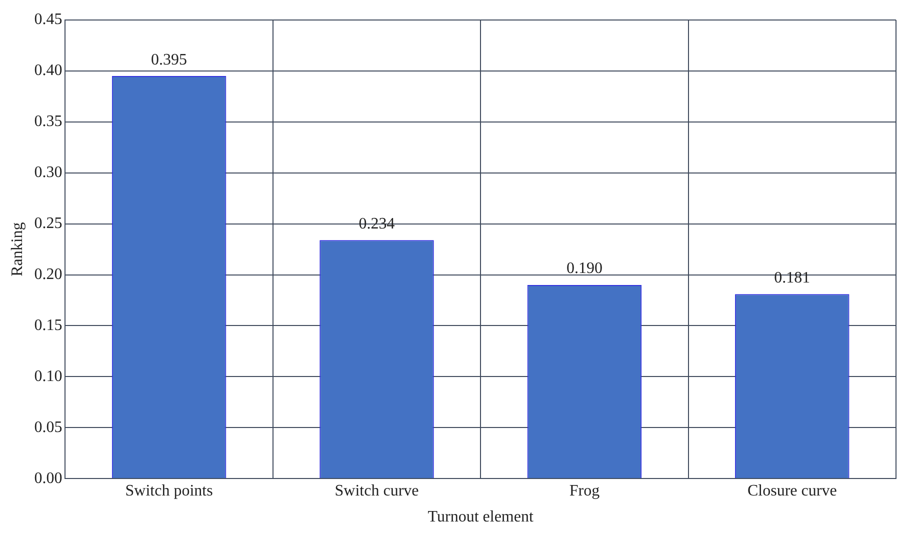 This screenshot has height=535, width=898. Describe the element at coordinates (169, 491) in the screenshot. I see `x-tick-label: Switch points` at that location.